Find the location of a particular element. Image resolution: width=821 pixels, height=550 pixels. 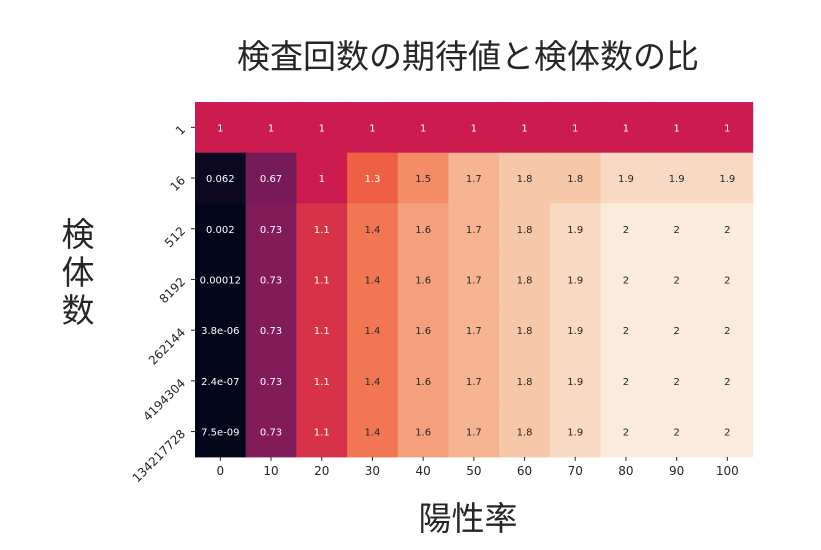

chart-title: 検査回数の期待値と検体数の比 is located at coordinates (468, 56).